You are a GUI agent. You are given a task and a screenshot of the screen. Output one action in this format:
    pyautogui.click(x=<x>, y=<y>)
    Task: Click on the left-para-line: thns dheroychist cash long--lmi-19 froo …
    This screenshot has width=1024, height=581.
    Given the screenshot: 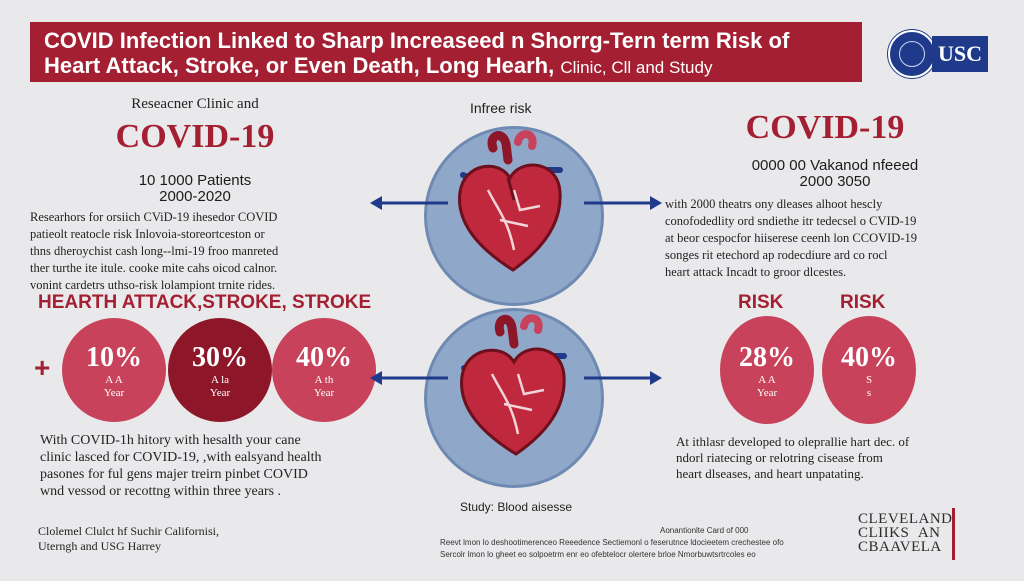 What is the action you would take?
    pyautogui.click(x=154, y=251)
    